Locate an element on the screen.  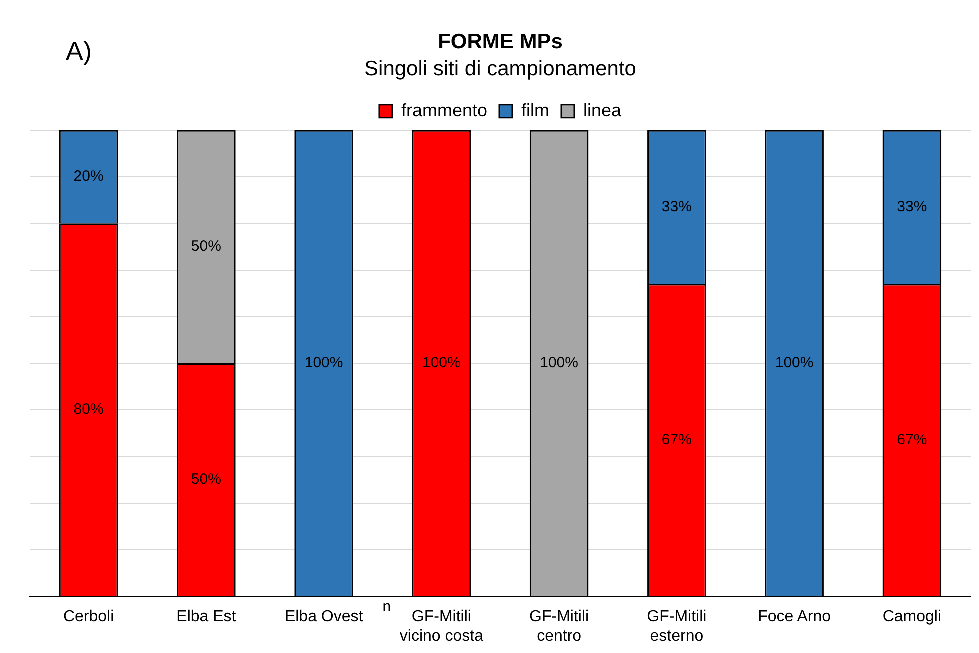
data-label: 80% is located at coordinates (89, 409).